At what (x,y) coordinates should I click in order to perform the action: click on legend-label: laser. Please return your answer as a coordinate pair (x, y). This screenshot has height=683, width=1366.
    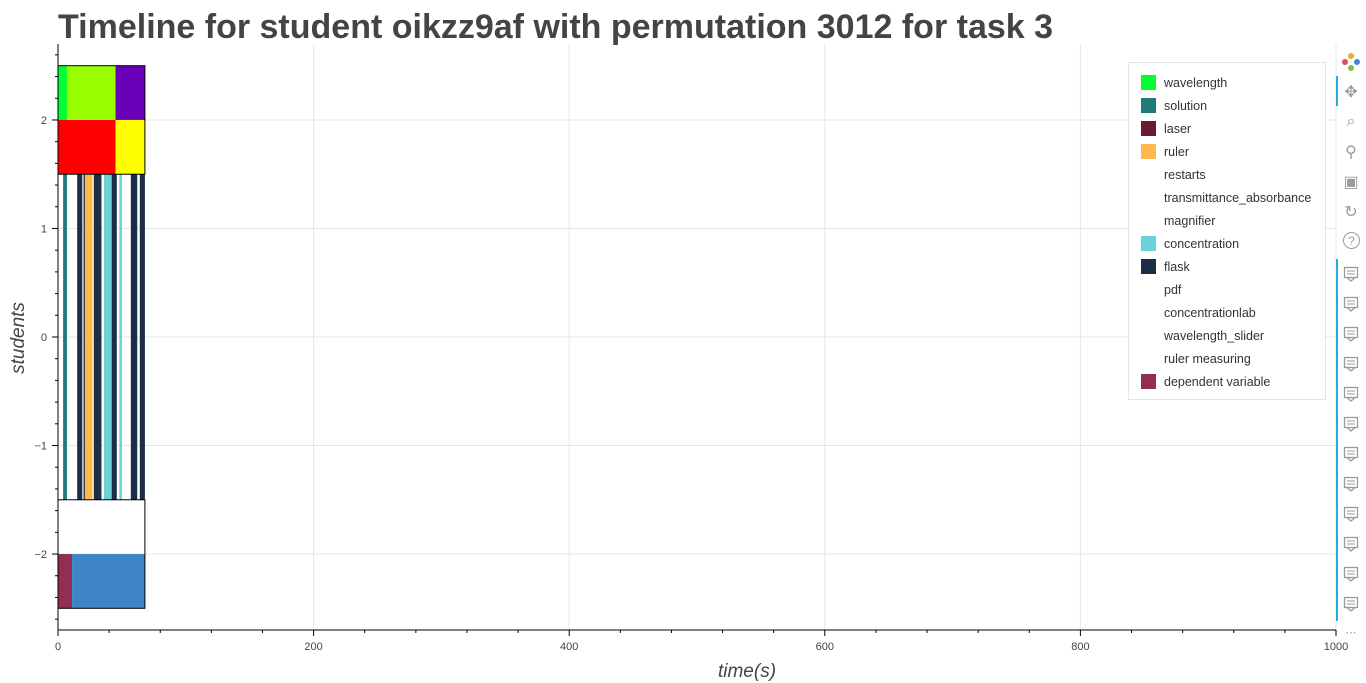
    Looking at the image, I should click on (1178, 128).